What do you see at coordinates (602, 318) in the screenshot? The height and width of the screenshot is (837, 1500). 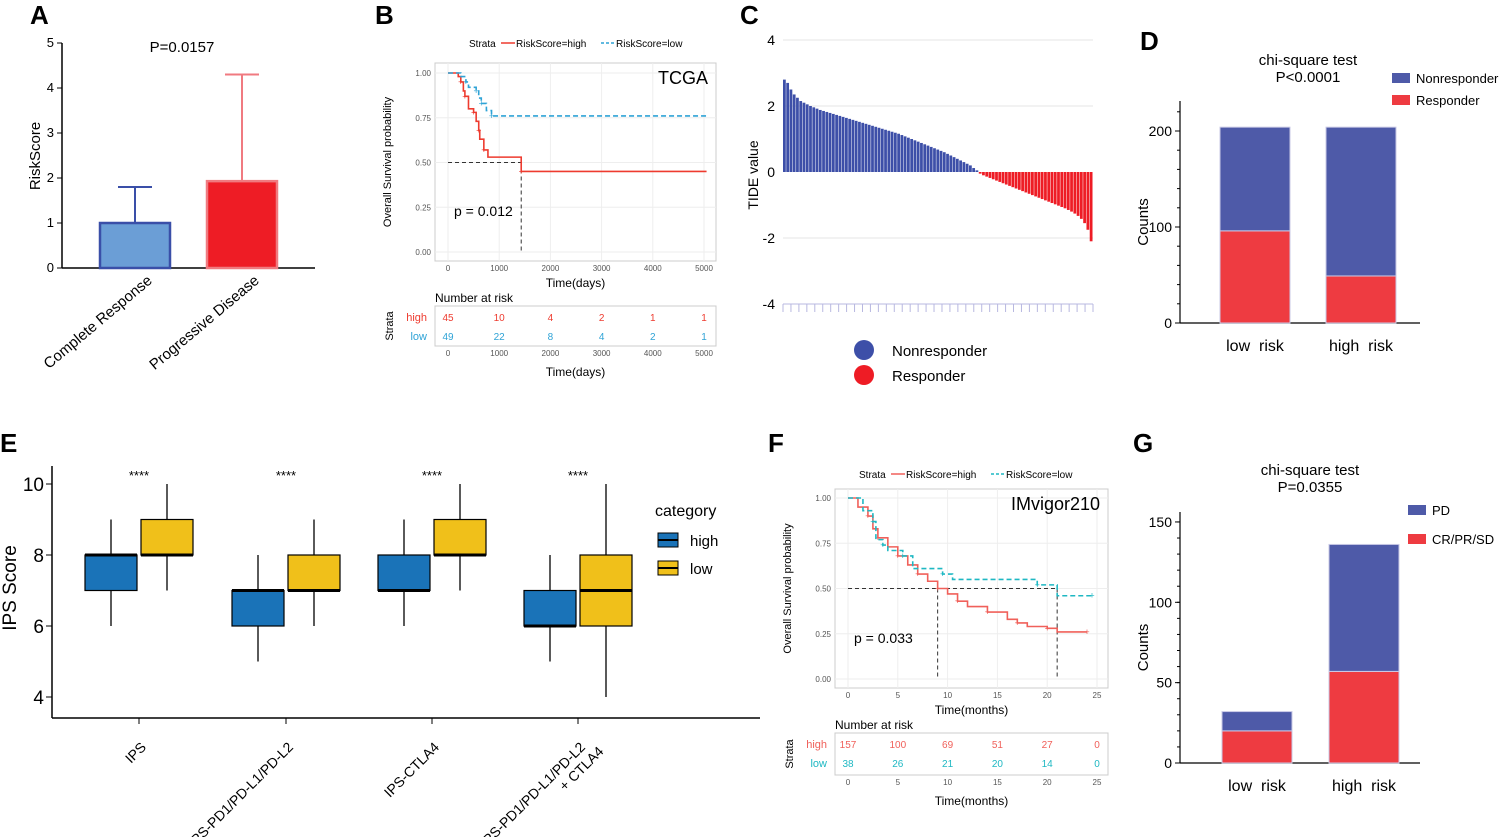 I see `risk-count: 2` at bounding box center [602, 318].